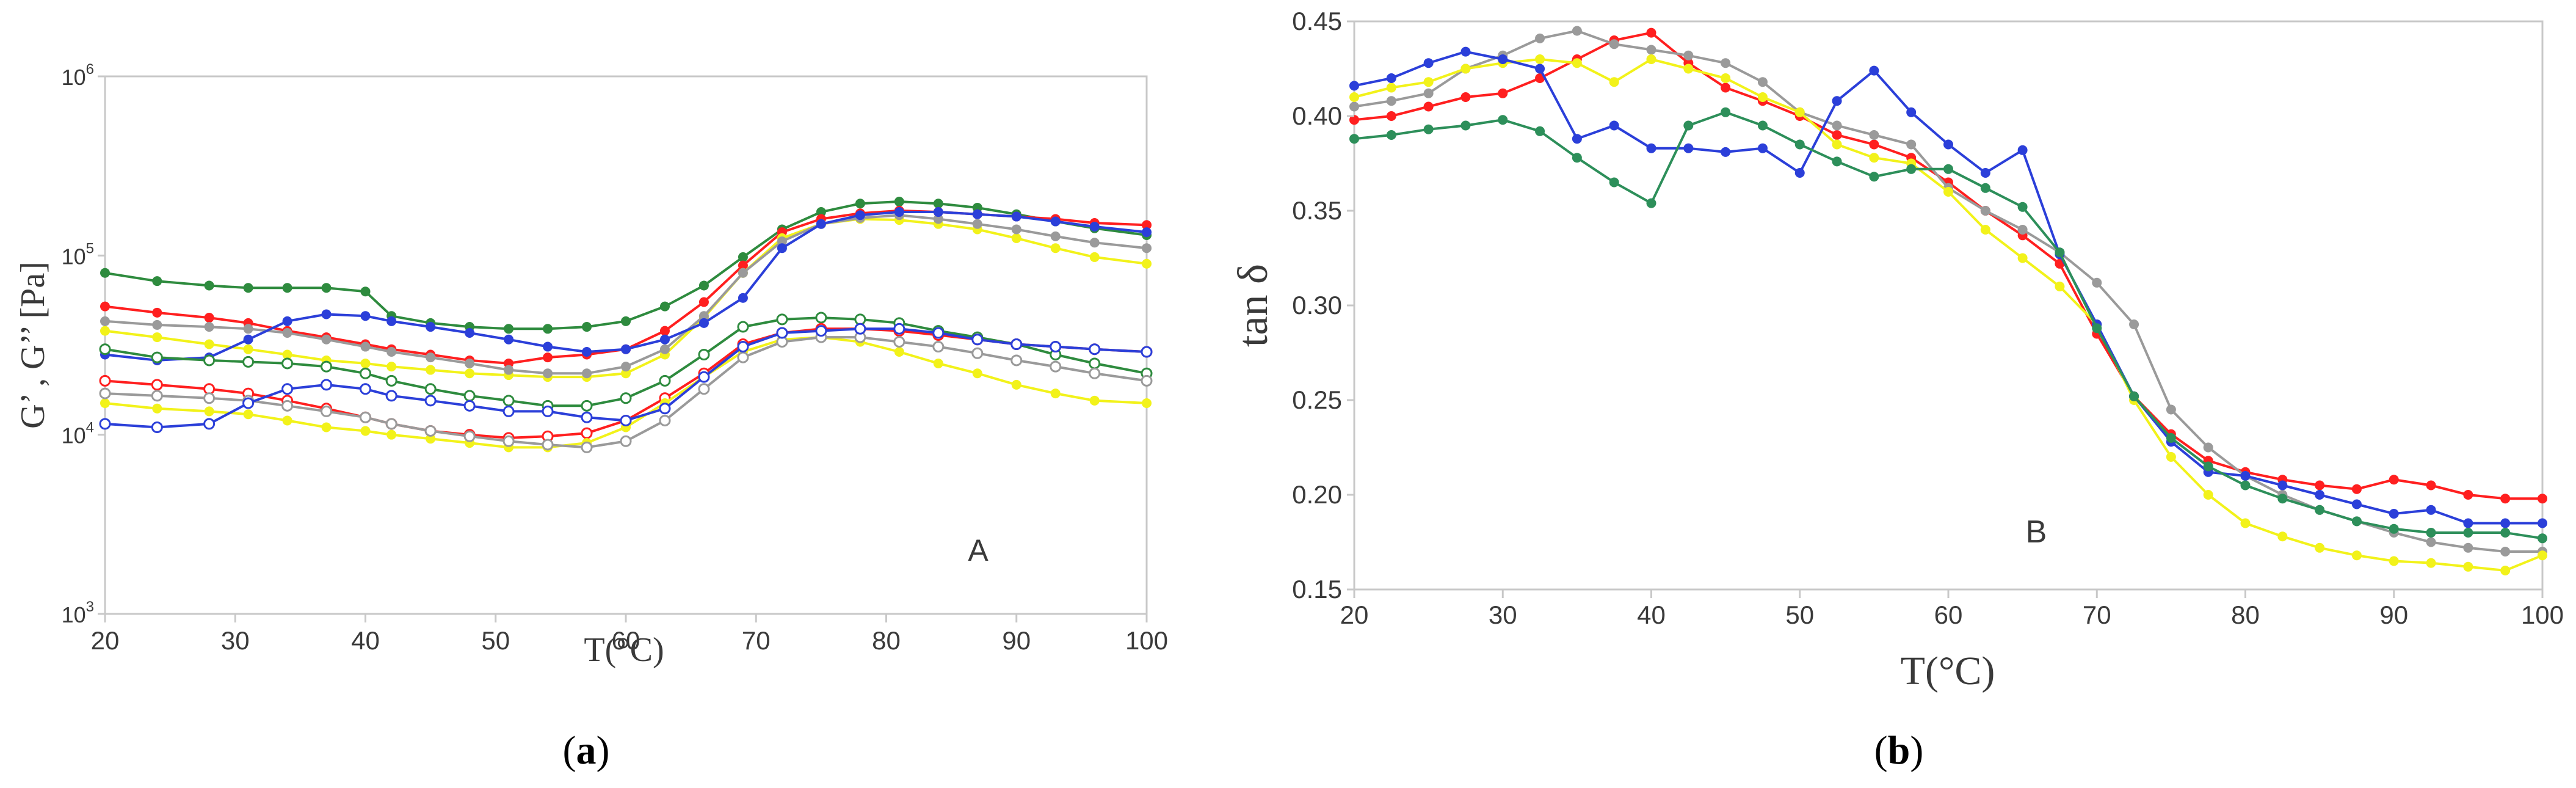 This screenshot has width=2576, height=788. Describe the element at coordinates (33, 345) in the screenshot. I see `panel-a-y-axis-title: G’ , G’’ [Pa]` at that location.